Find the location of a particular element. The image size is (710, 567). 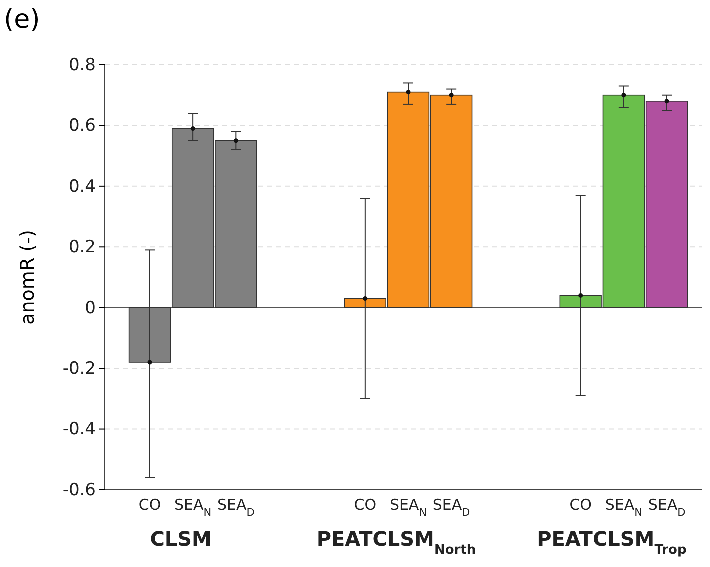

y-tick-label: -0.2 is located at coordinates (79, 369).